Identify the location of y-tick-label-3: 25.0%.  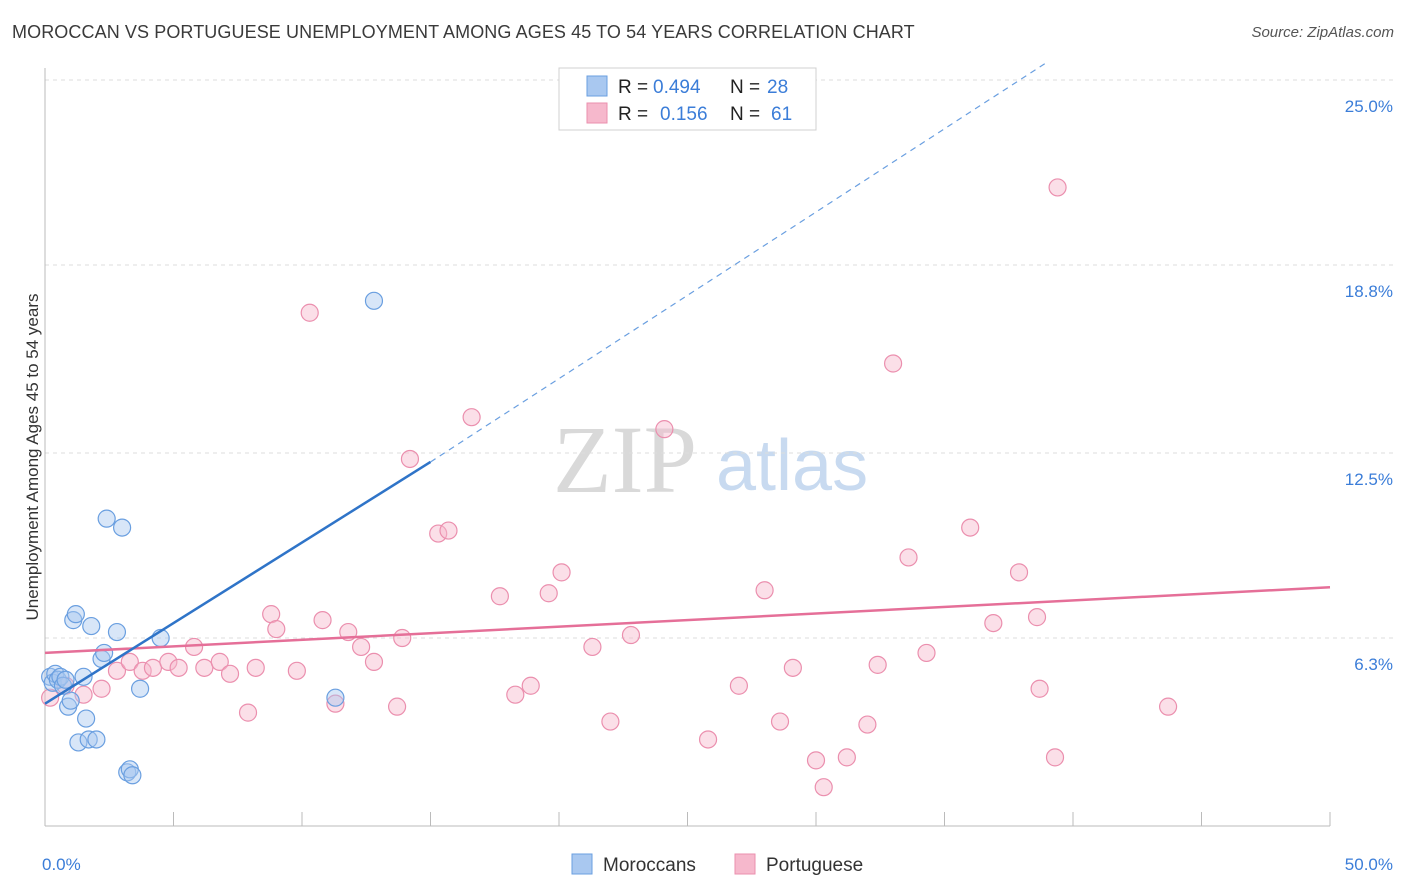
(1369, 106).